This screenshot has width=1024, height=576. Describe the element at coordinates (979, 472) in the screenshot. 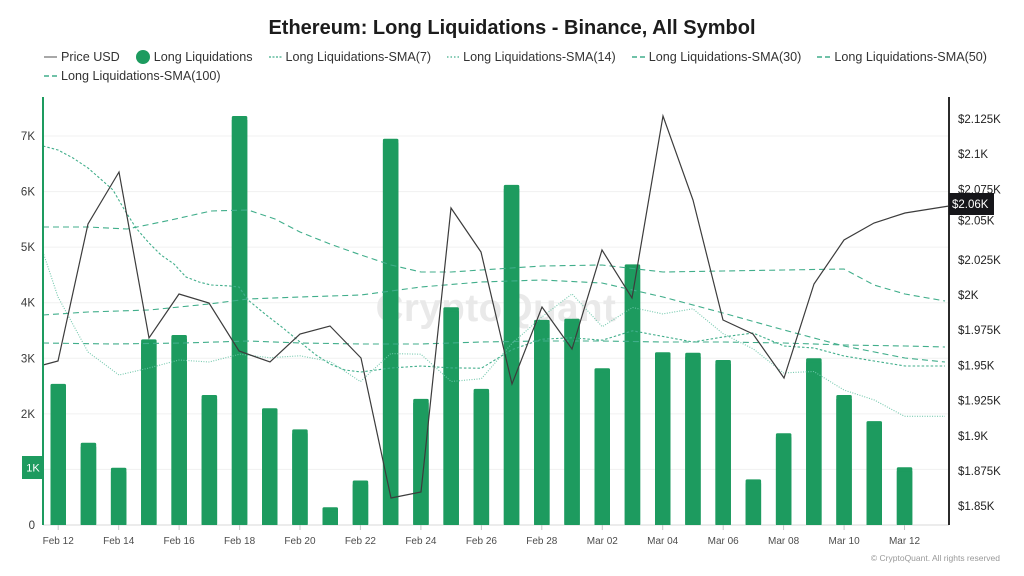

I see `svg-text: $1.875K` at that location.